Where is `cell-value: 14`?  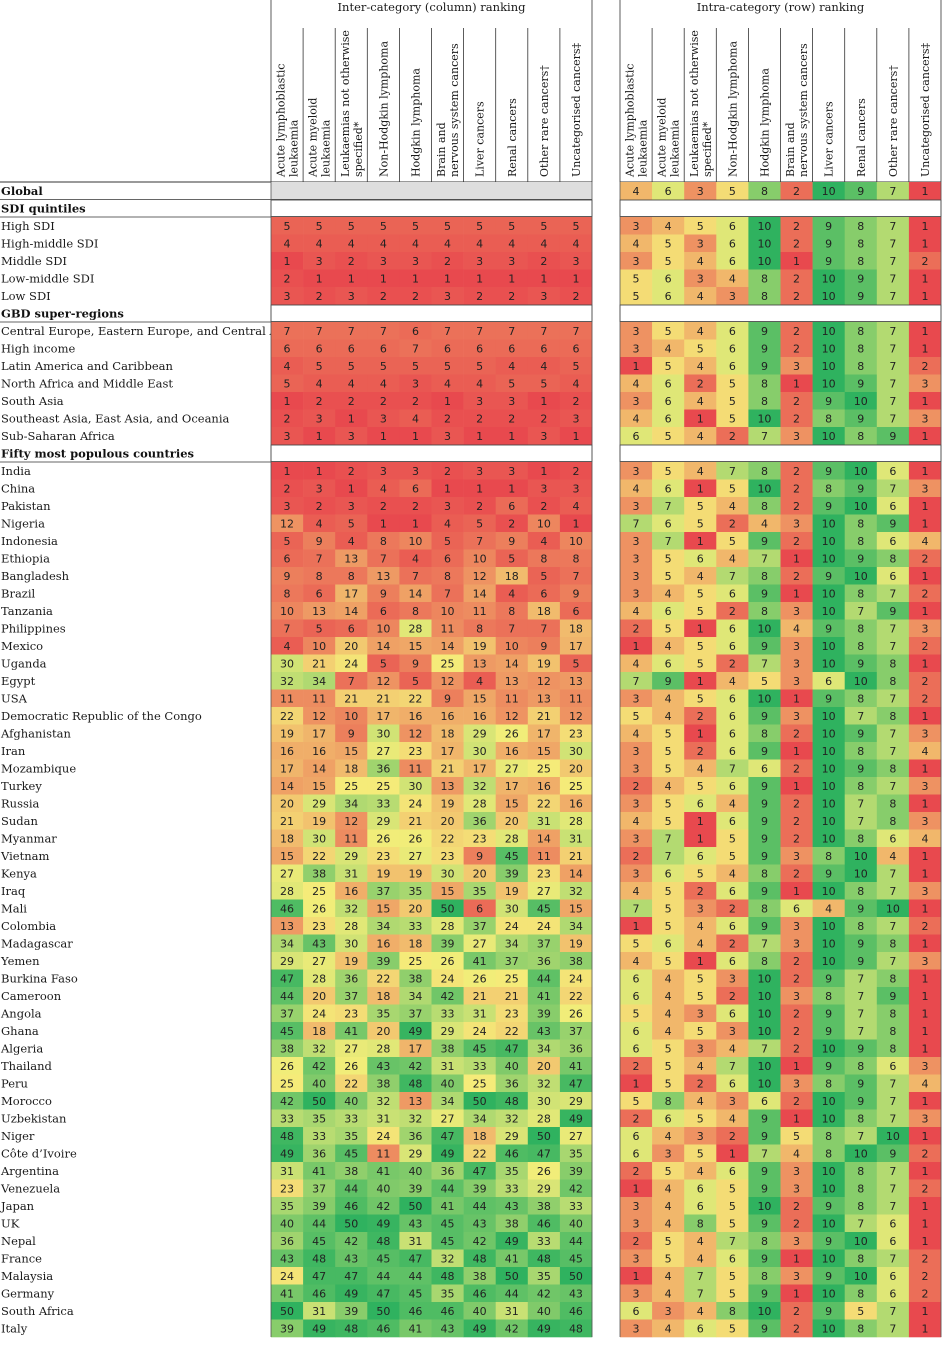 cell-value: 14 is located at coordinates (415, 593).